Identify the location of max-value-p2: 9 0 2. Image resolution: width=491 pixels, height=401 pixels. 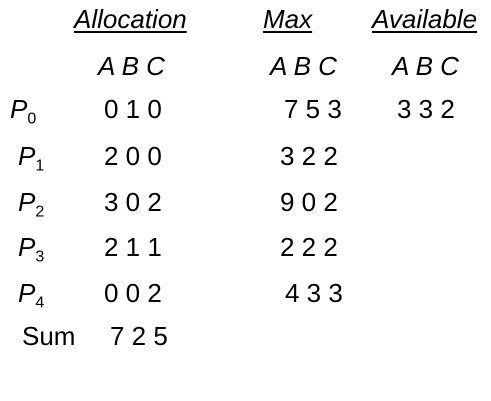
(309, 202).